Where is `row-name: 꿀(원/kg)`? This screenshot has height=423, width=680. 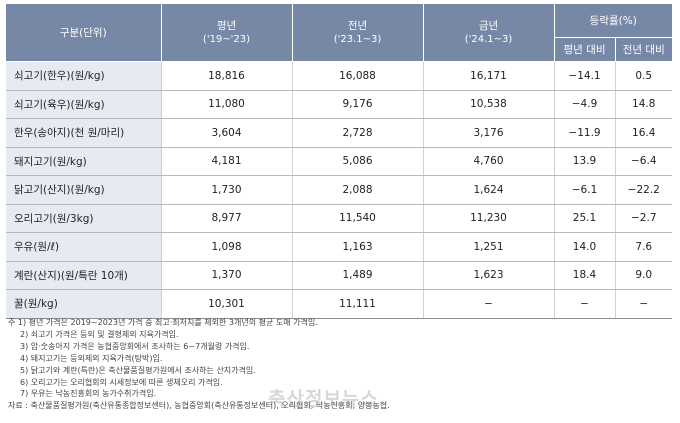 row-name: 꿀(원/kg) is located at coordinates (84, 304).